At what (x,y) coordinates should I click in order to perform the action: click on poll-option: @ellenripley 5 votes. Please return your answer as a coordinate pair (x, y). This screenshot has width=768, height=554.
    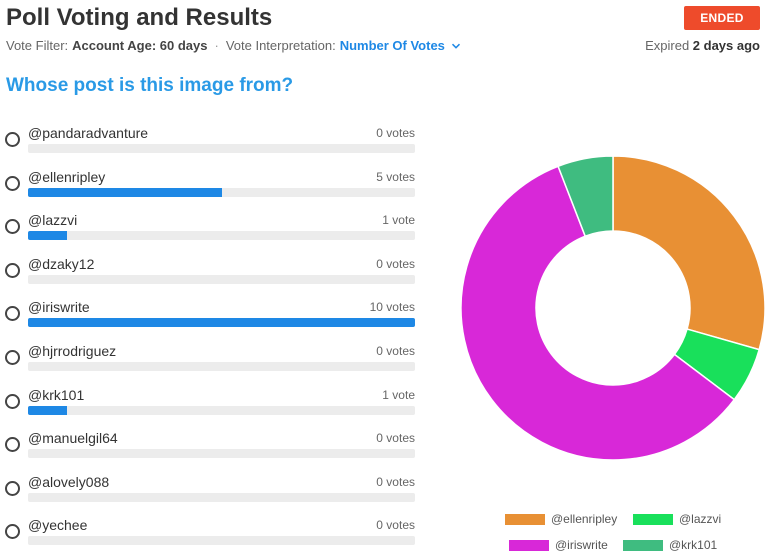
    Looking at the image, I should click on (210, 184).